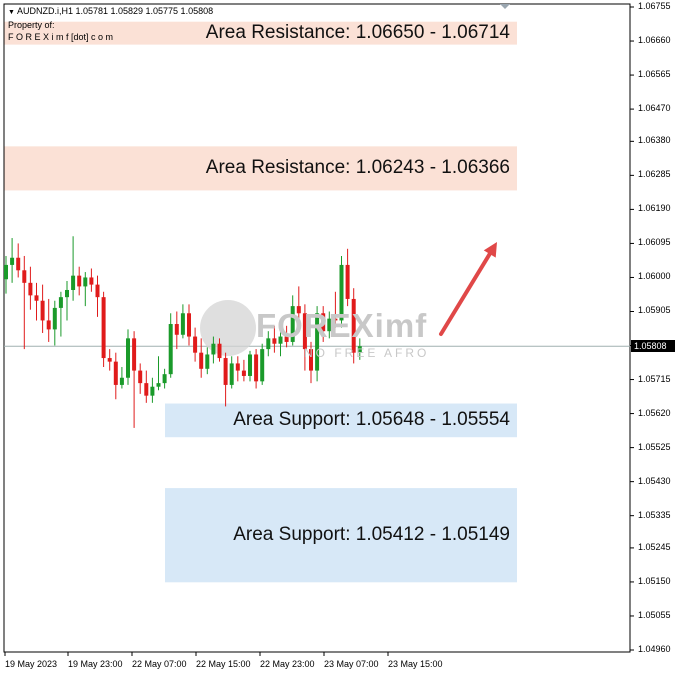 The image size is (678, 678). I want to click on x-tick-label: 22 May 07:00, so click(159, 664).